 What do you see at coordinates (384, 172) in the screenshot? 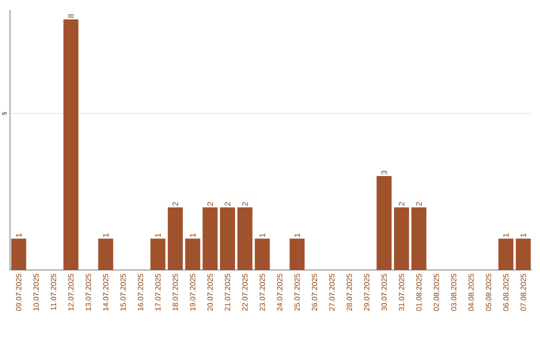
I see `data-label: 3` at bounding box center [384, 172].